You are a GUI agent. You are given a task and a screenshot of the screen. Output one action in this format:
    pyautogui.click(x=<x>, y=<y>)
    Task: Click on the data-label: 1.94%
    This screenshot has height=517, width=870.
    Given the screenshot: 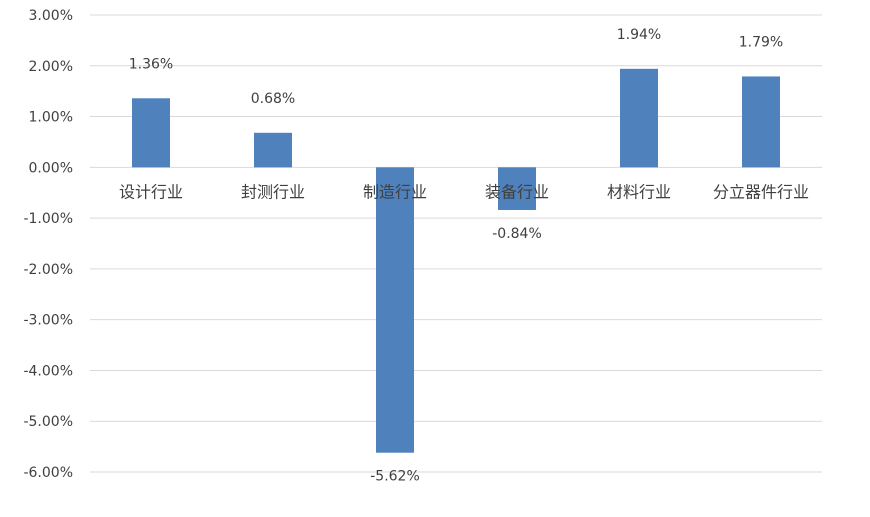 What is the action you would take?
    pyautogui.click(x=639, y=35)
    